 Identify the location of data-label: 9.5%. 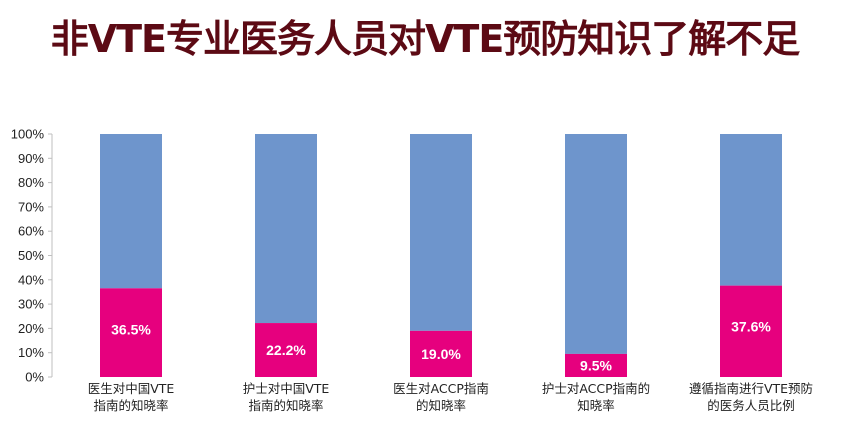
(596, 365).